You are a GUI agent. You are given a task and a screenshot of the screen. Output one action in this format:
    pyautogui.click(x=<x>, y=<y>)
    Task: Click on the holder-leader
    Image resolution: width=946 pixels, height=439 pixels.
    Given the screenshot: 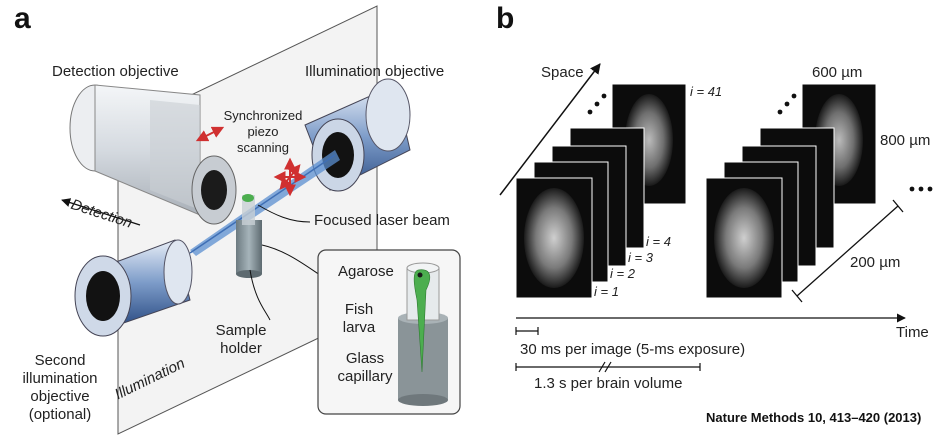 What is the action you would take?
    pyautogui.click(x=260, y=295)
    